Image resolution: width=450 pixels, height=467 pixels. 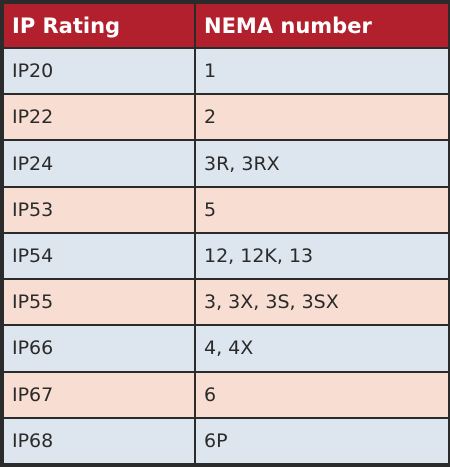 I want to click on nema-number-cell: 5, so click(x=322, y=209).